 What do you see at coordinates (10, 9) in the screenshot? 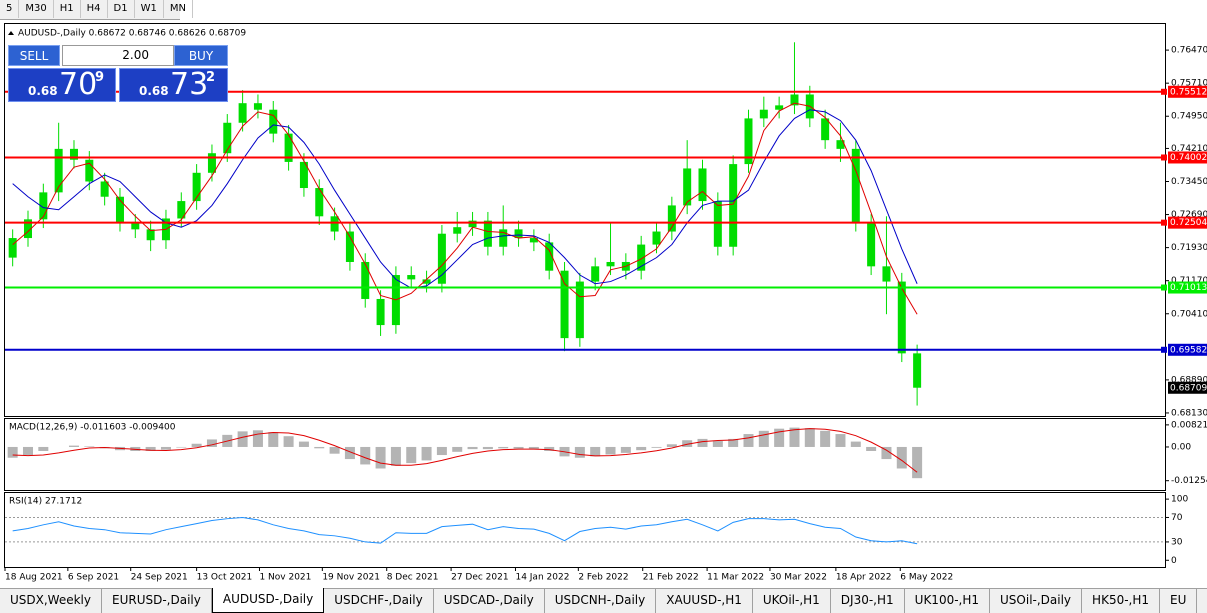
I see `timeframe-button: 5` at bounding box center [10, 9].